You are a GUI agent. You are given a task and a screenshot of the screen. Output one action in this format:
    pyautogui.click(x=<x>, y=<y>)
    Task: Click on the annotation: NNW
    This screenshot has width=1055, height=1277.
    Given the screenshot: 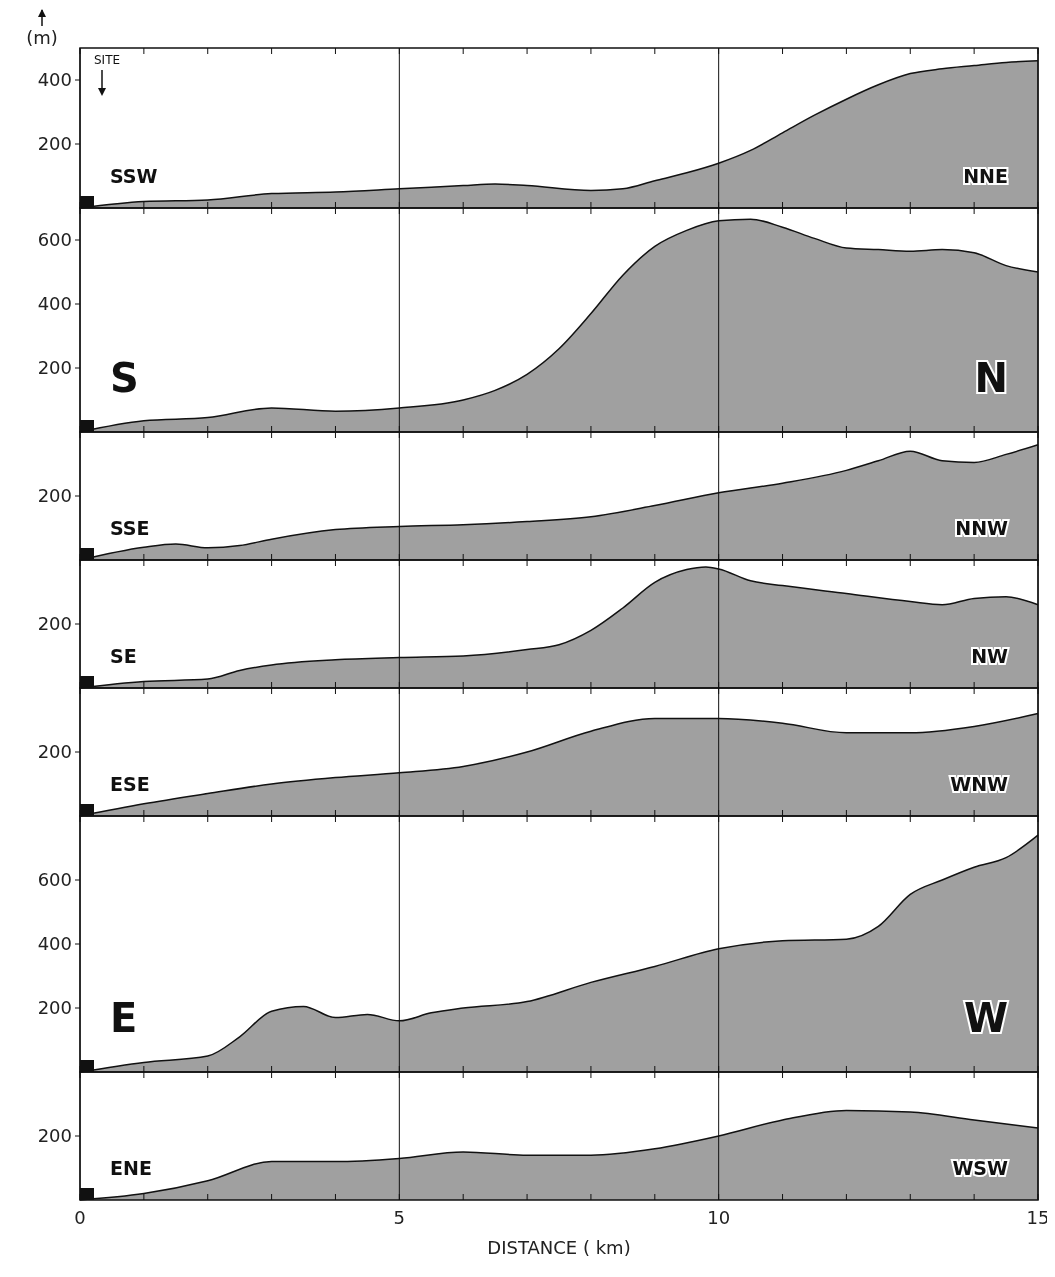 What is the action you would take?
    pyautogui.click(x=982, y=528)
    